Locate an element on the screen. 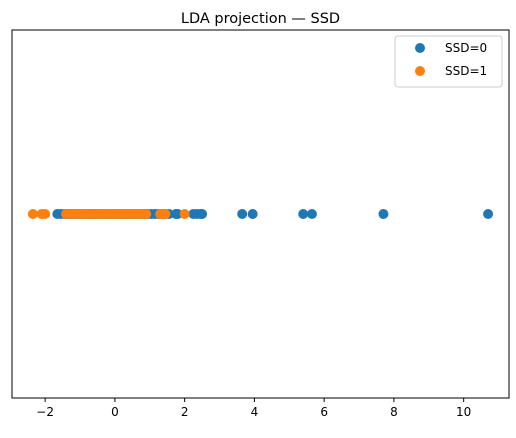  legend-label-ssd1: SSD=1 is located at coordinates (466, 71).